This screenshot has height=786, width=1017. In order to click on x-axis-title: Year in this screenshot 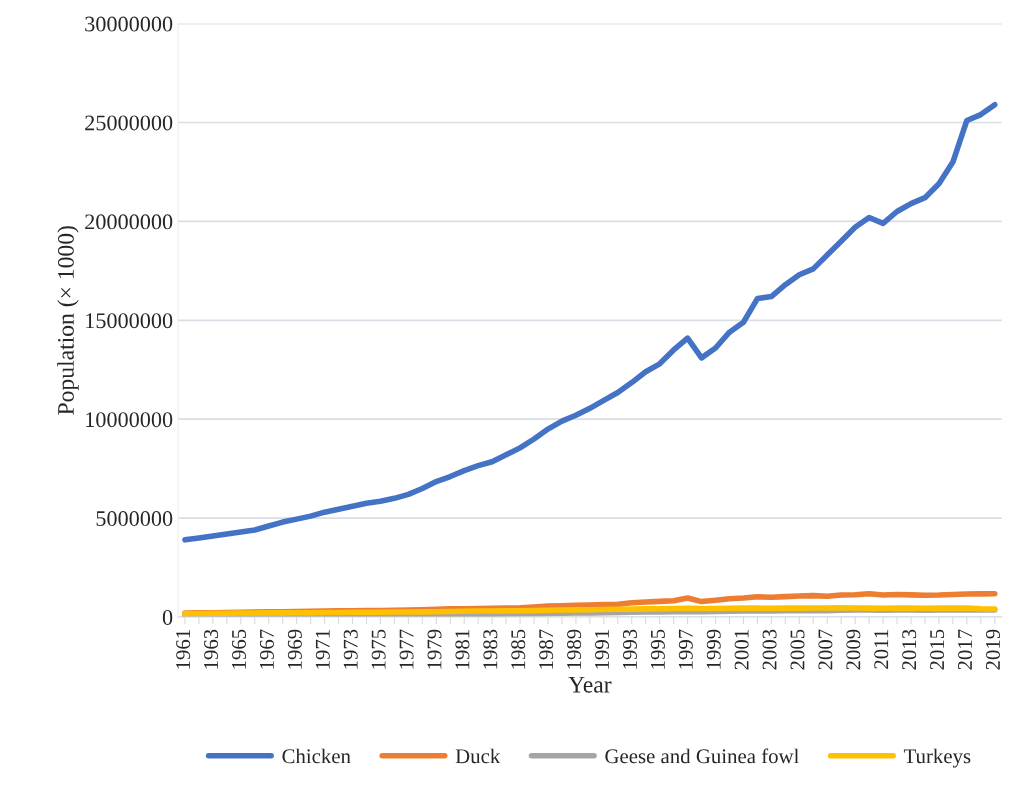, I will do `click(590, 684)`.